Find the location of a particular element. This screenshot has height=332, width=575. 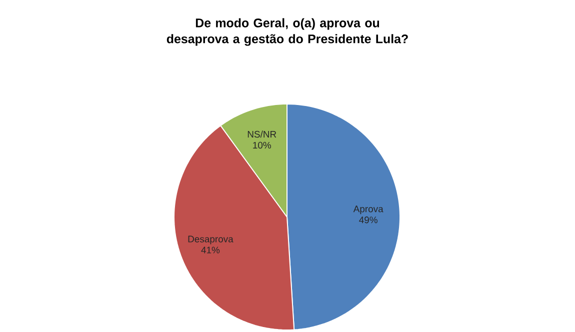

slice-label: Aprova is located at coordinates (368, 210).